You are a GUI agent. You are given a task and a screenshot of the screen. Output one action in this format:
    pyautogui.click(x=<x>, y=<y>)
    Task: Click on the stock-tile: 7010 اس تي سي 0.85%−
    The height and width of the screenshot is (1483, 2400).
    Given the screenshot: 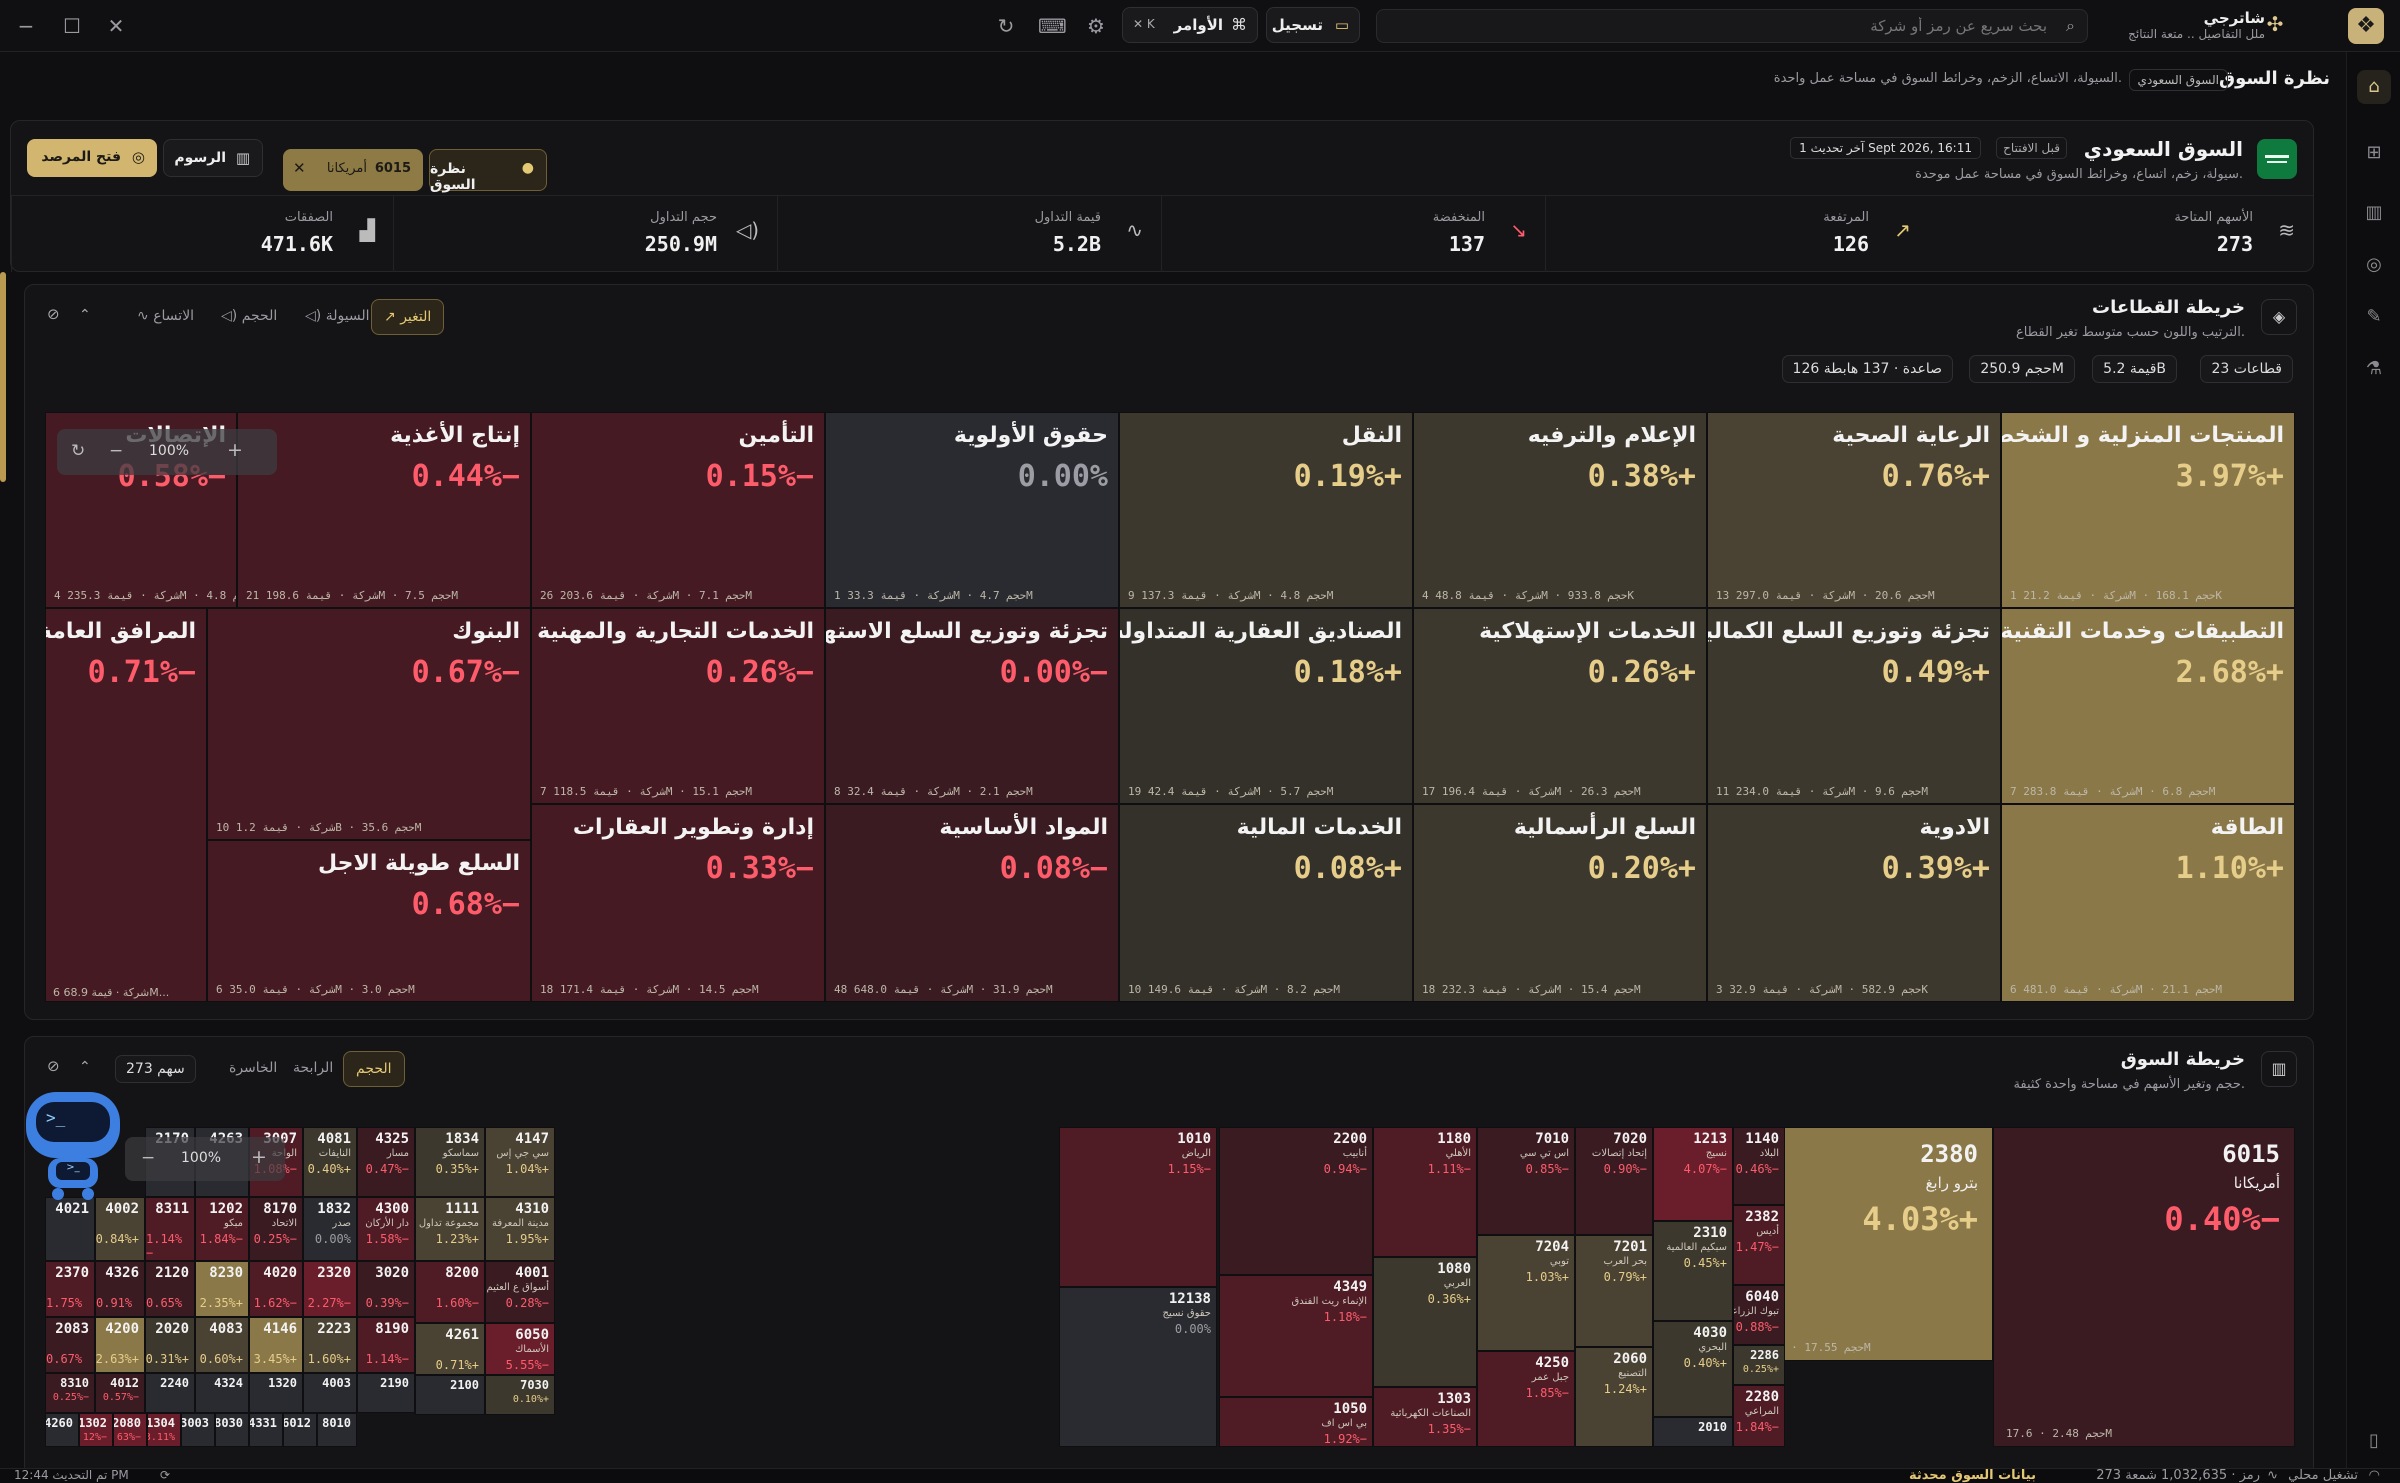 What is the action you would take?
    pyautogui.click(x=1526, y=1181)
    